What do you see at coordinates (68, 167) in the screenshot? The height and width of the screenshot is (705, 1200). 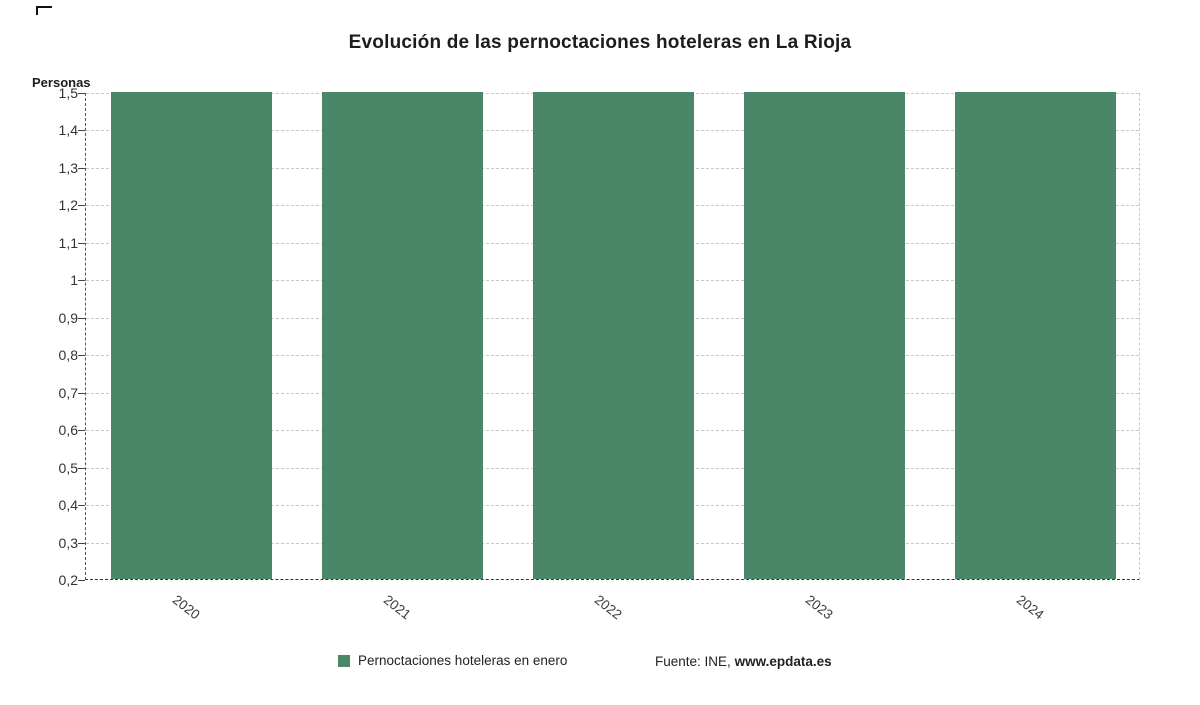 I see `y-tick-label: 1,3` at bounding box center [68, 167].